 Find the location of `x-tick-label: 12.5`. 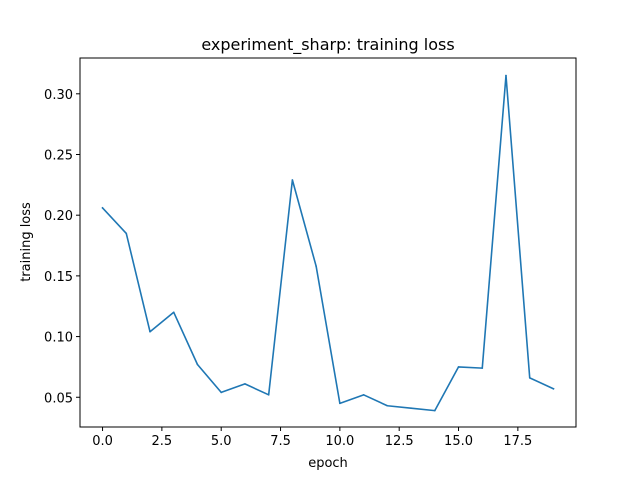

x-tick-label: 12.5 is located at coordinates (399, 441).